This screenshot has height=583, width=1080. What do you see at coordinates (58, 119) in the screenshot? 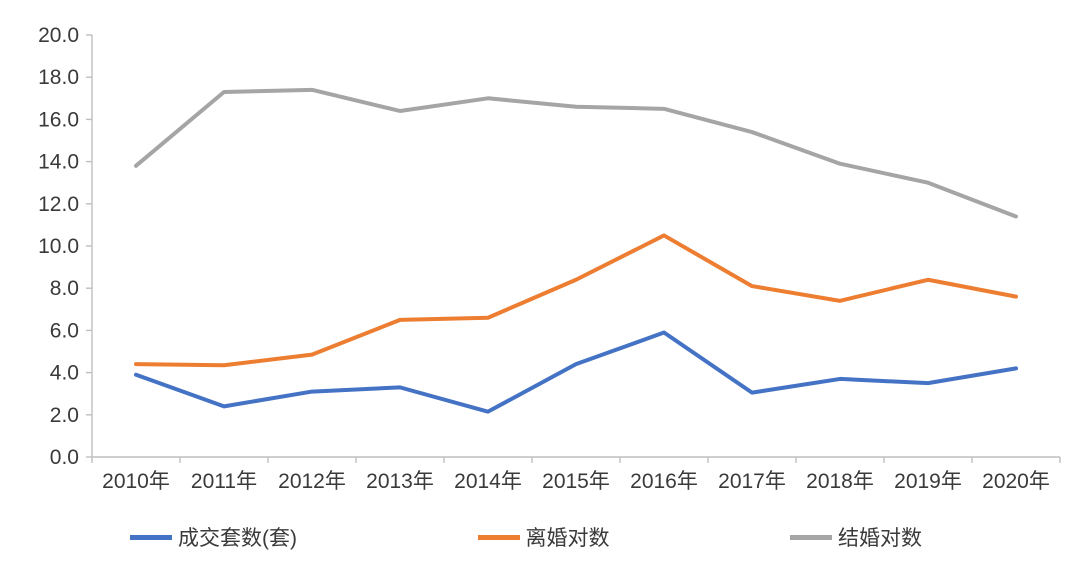
I see `y-axis-tick-label: 16.0` at bounding box center [58, 119].